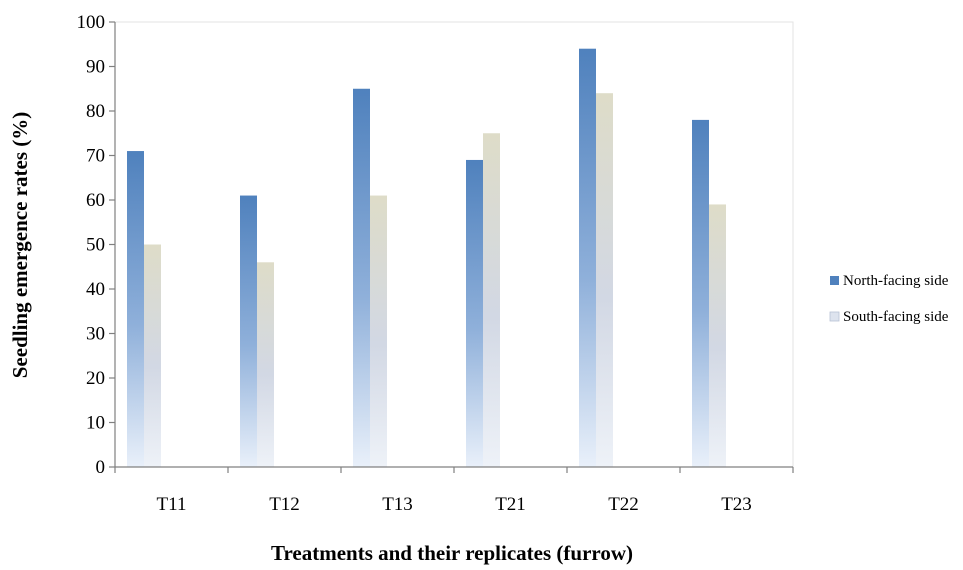  What do you see at coordinates (91, 22) in the screenshot?
I see `y-tick-label: 100` at bounding box center [91, 22].